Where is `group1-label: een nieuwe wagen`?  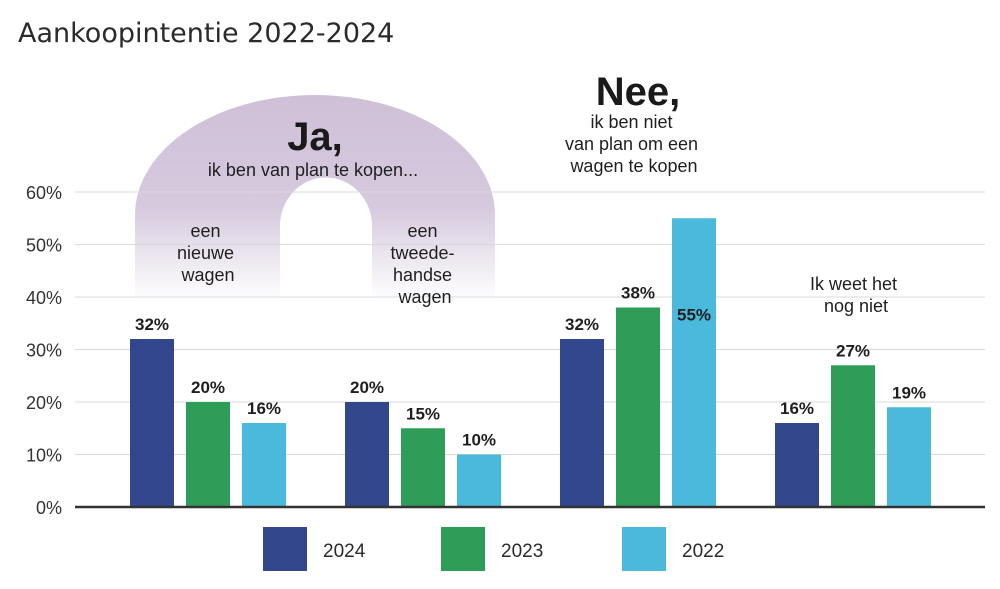
group1-label: een nieuwe wagen is located at coordinates (208, 253).